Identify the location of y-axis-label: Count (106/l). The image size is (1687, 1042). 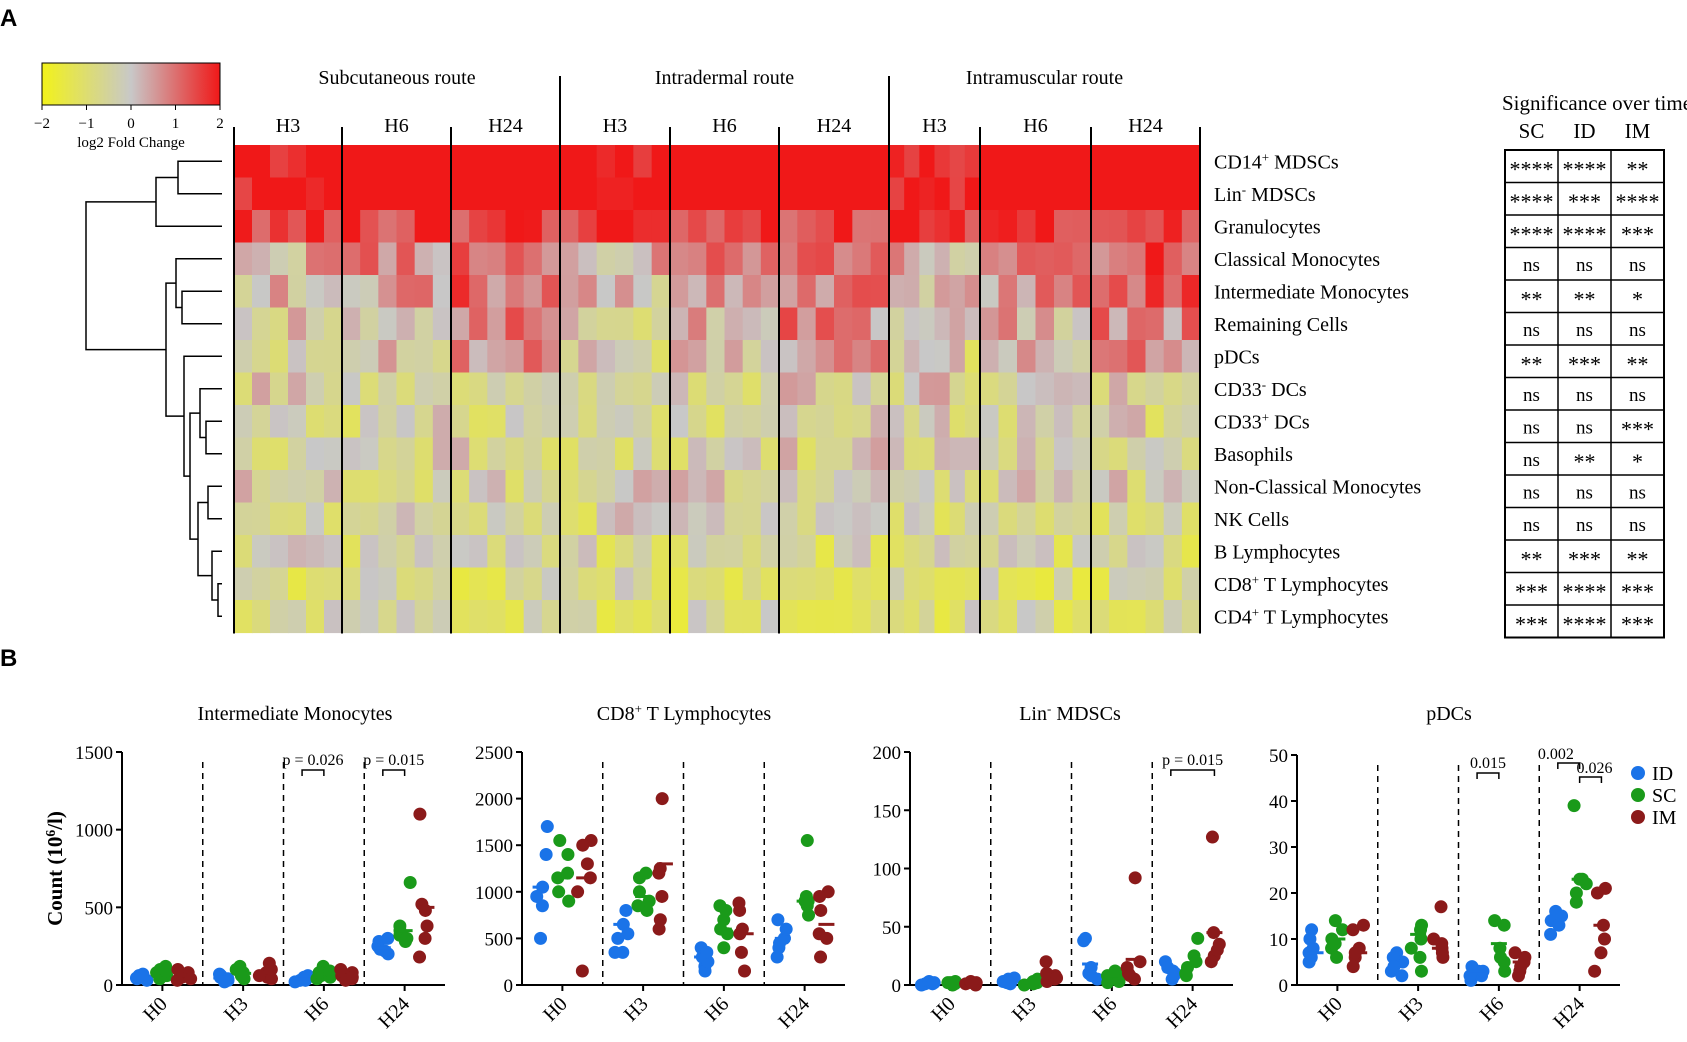
(55, 868).